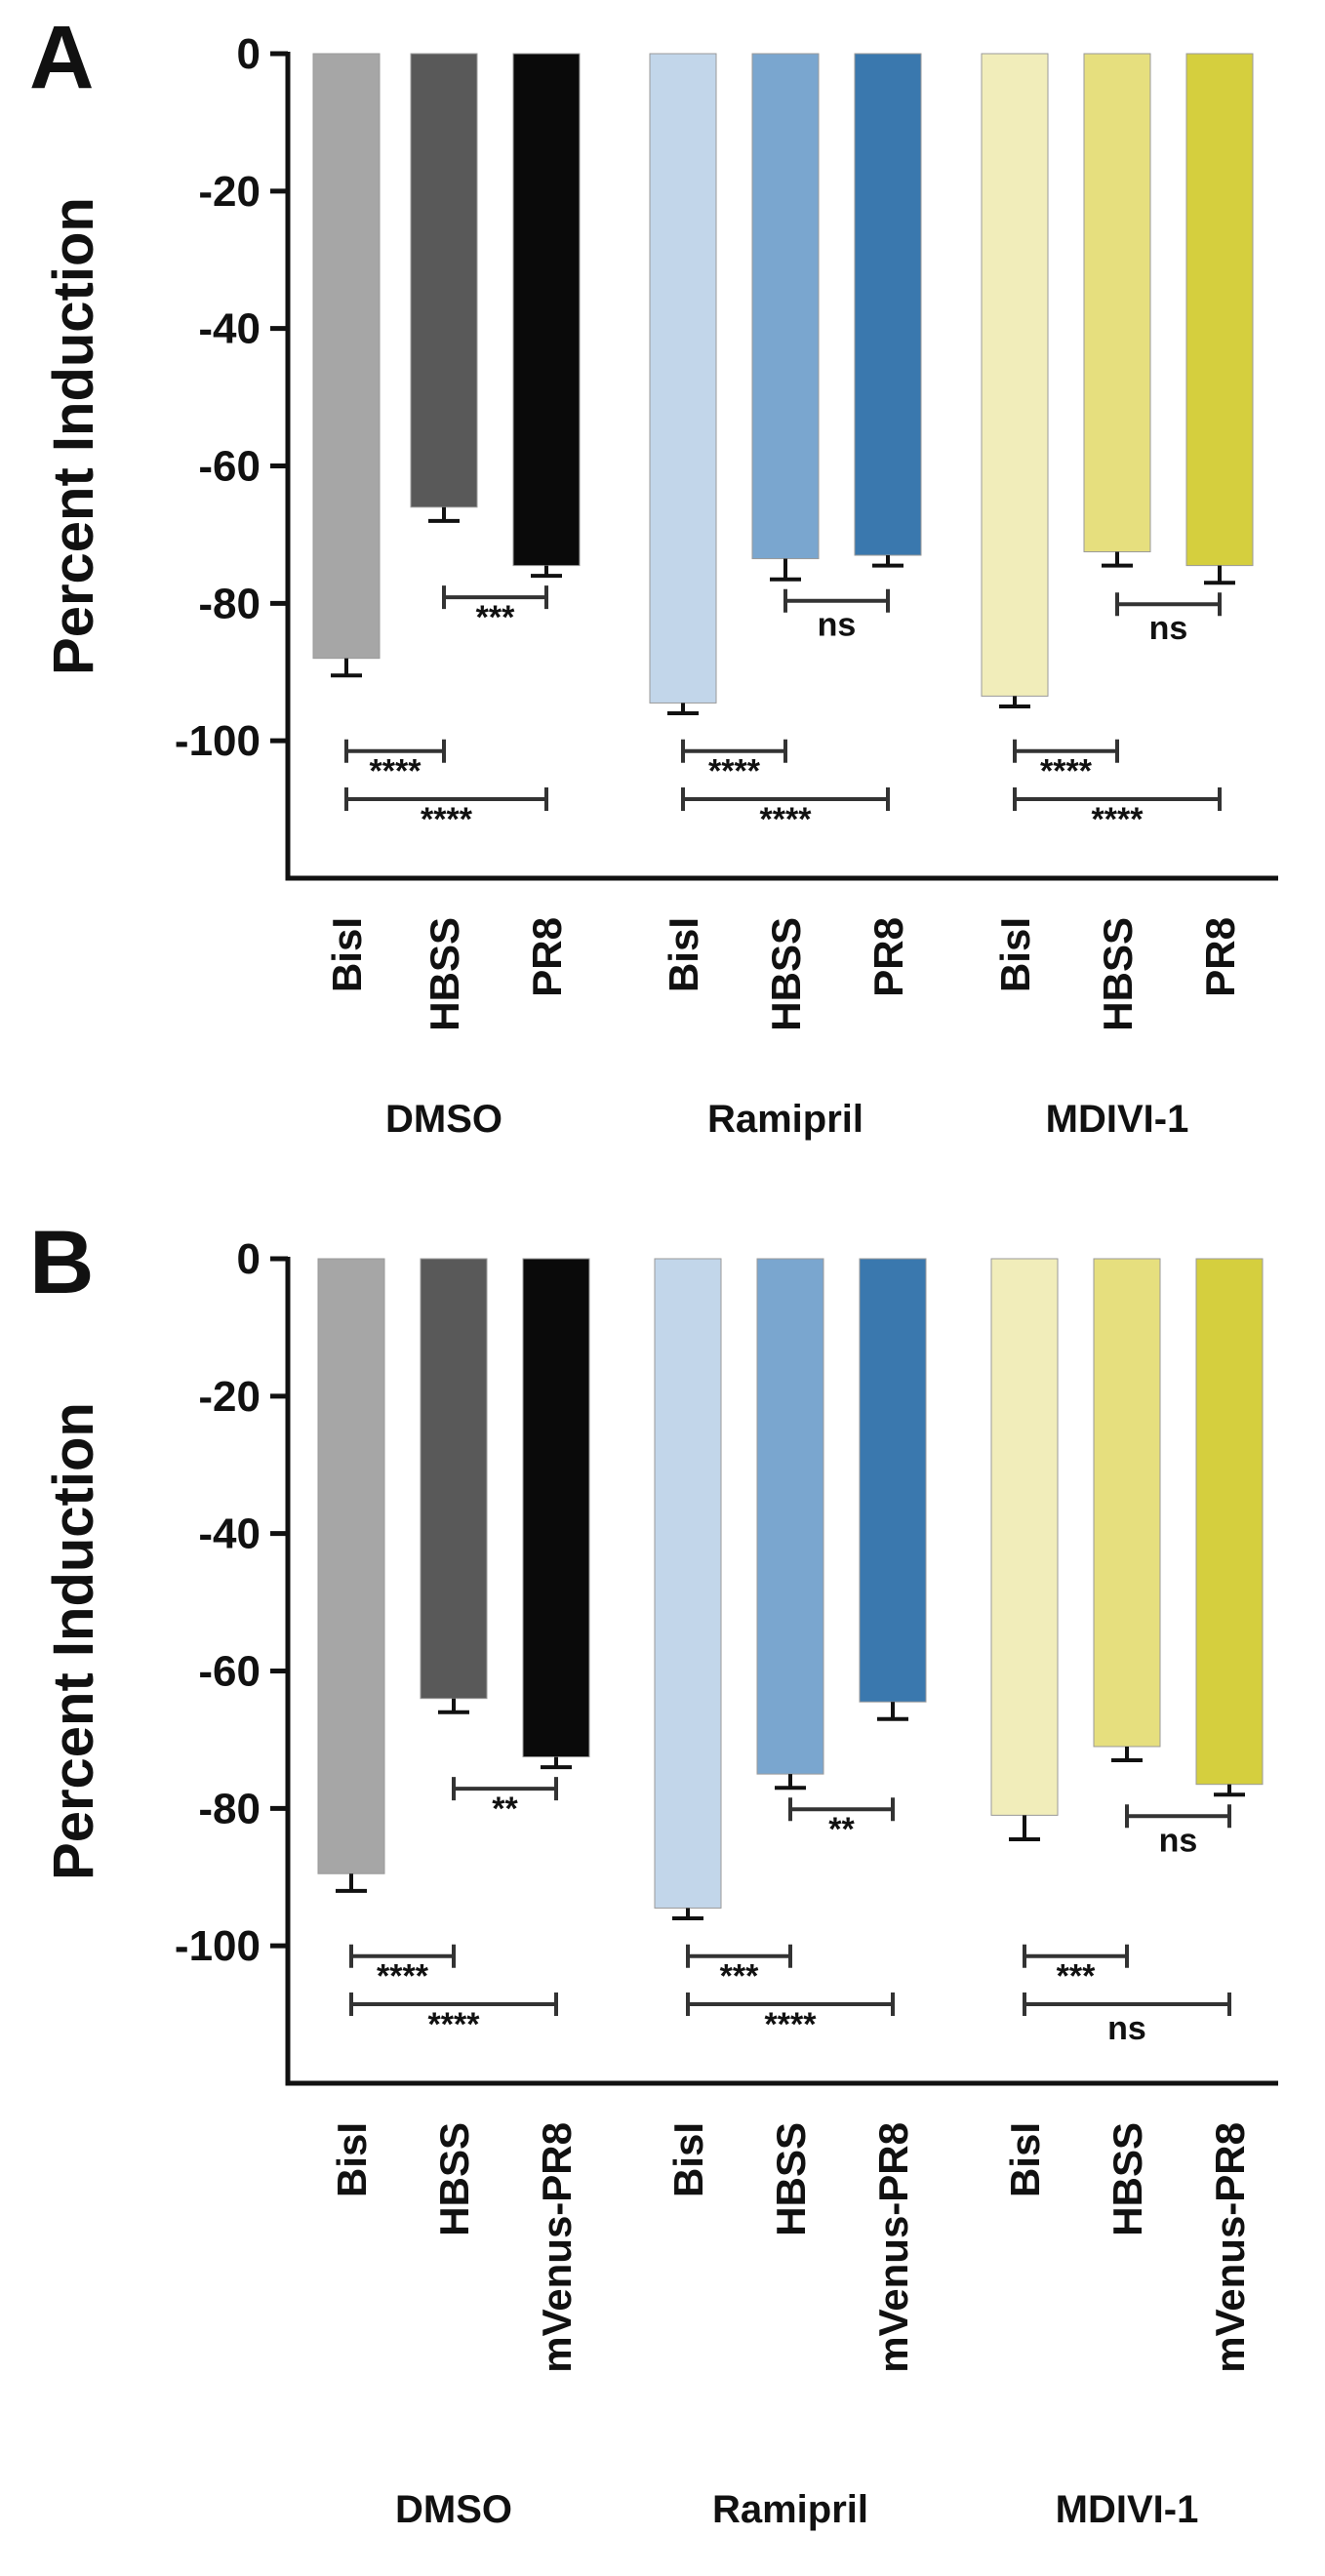 This screenshot has height=2576, width=1325. What do you see at coordinates (61, 57) in the screenshot?
I see `panel-letter: A` at bounding box center [61, 57].